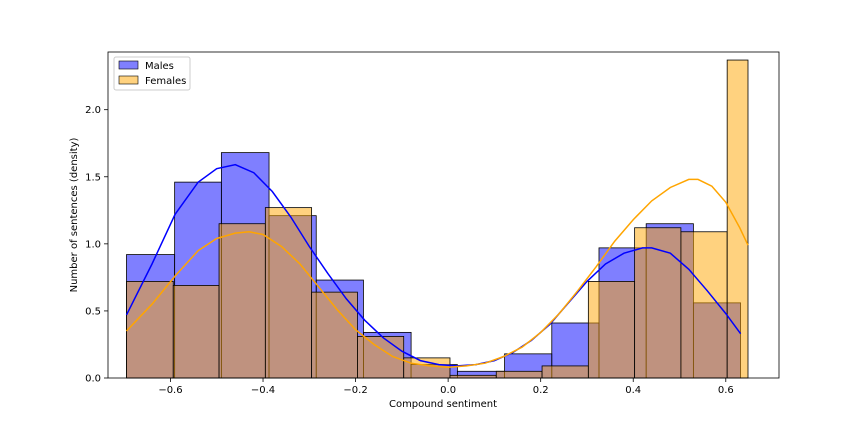 Image resolution: width=864 pixels, height=432 pixels. What do you see at coordinates (726, 390) in the screenshot?
I see `x-tick-label: 0.6` at bounding box center [726, 390].